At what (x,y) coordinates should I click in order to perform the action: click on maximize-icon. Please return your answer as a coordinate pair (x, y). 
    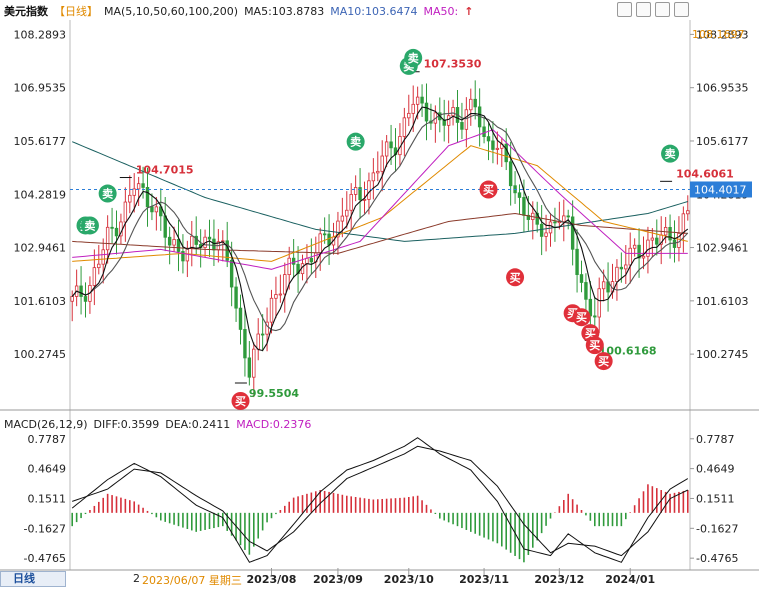
    Looking at the image, I should click on (662, 9).